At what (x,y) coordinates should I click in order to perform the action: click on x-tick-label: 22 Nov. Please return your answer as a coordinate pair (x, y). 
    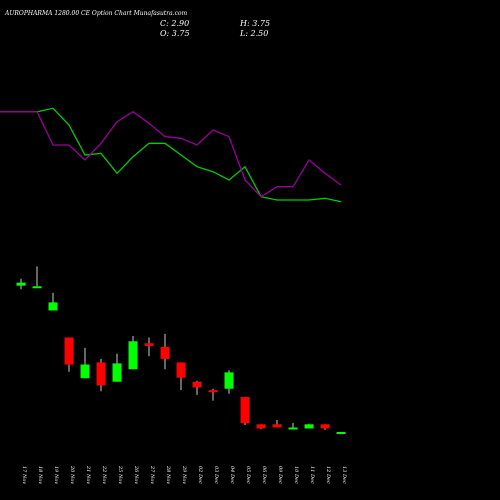
    Looking at the image, I should click on (104, 474).